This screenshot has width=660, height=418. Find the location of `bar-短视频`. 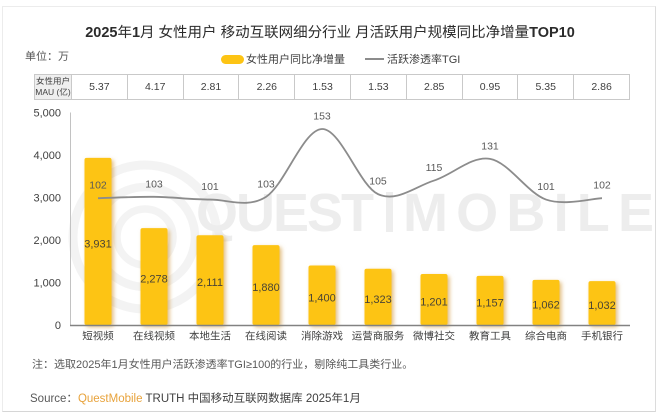

bar-短视频 is located at coordinates (98, 241).